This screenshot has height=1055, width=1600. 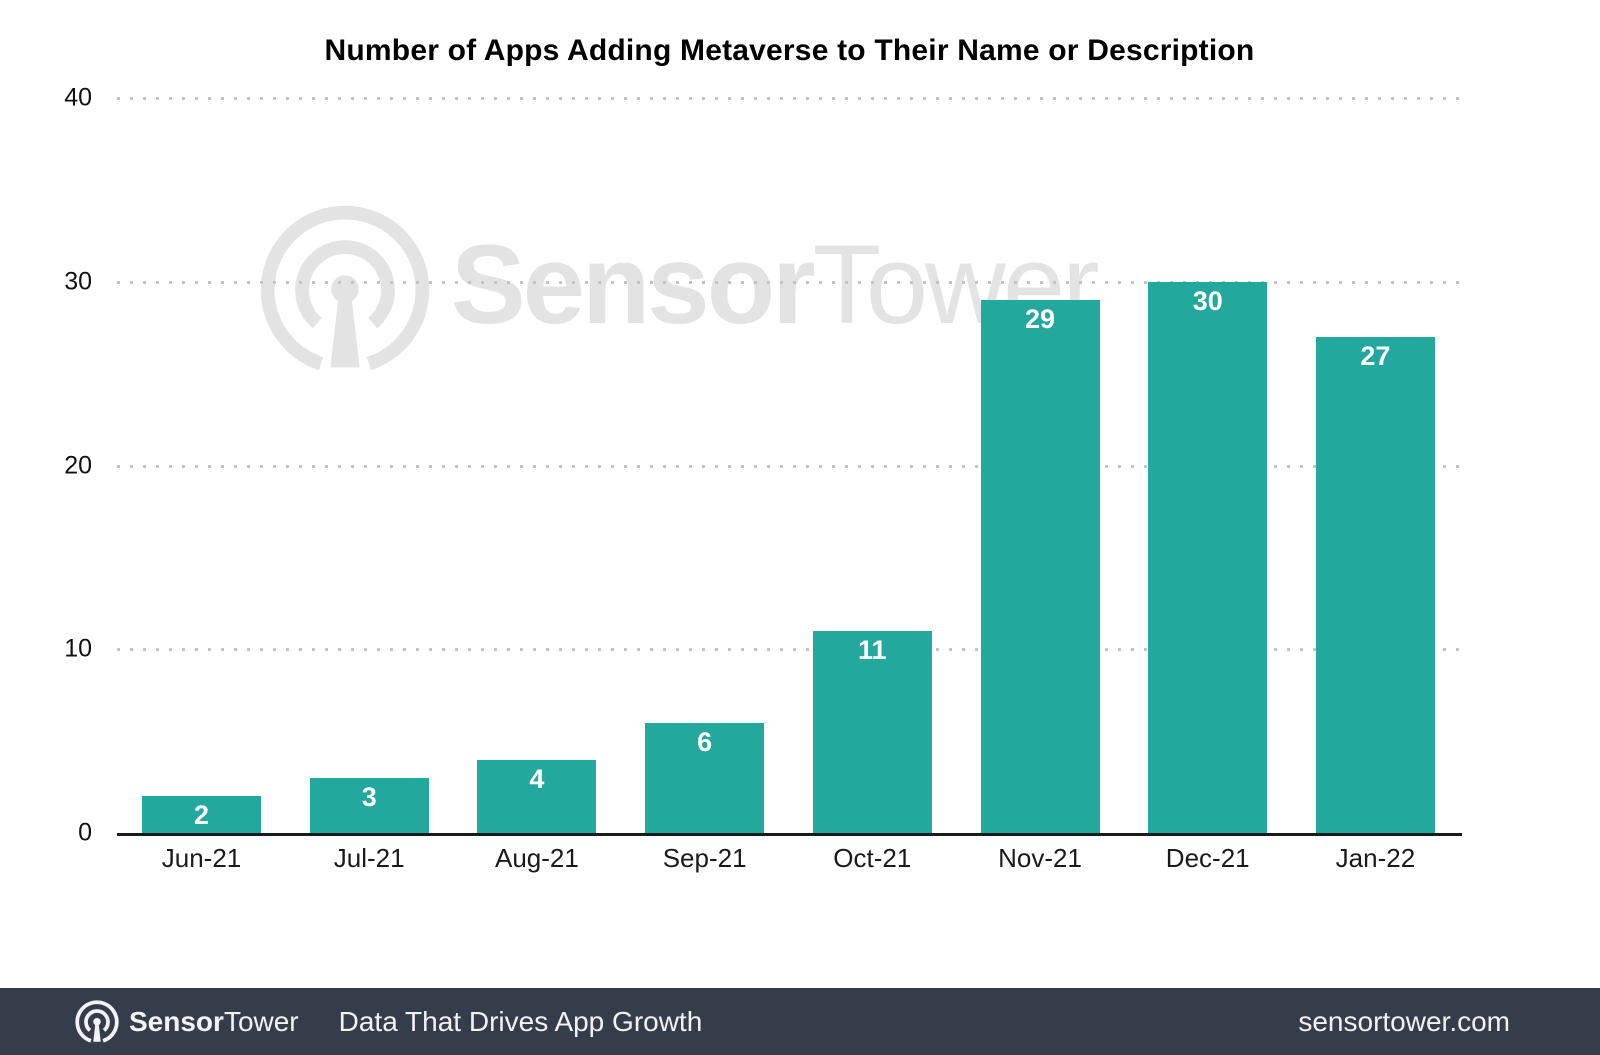 I want to click on bar-value-label-Jun-21: 2, so click(x=201, y=815).